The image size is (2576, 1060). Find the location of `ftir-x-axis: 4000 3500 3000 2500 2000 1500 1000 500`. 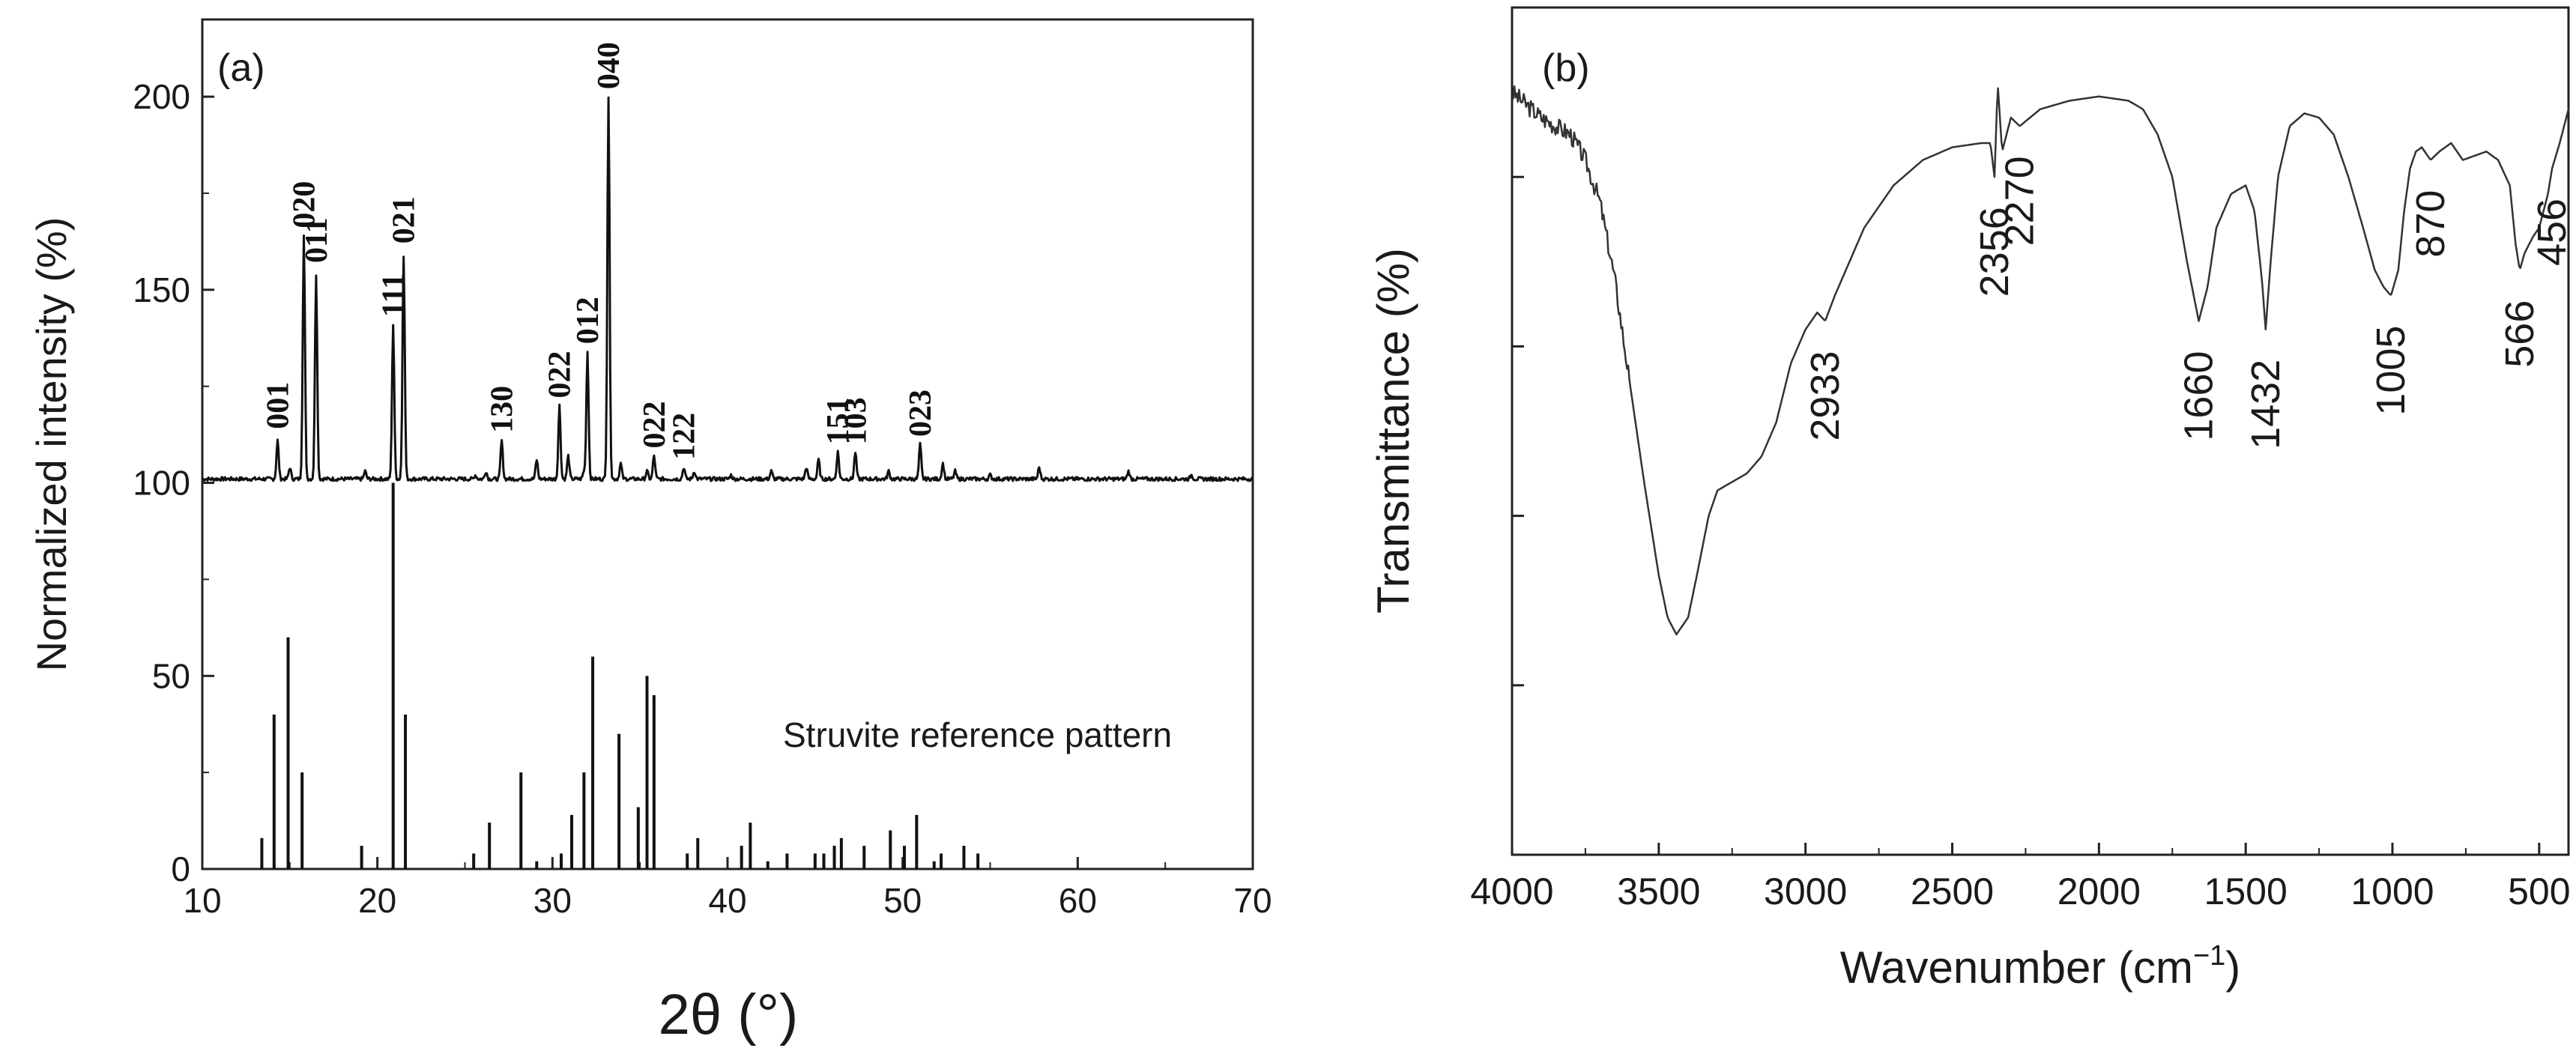

ftir-x-axis: 4000 3500 3000 2500 2000 1500 1000 500 is located at coordinates (2020, 877).